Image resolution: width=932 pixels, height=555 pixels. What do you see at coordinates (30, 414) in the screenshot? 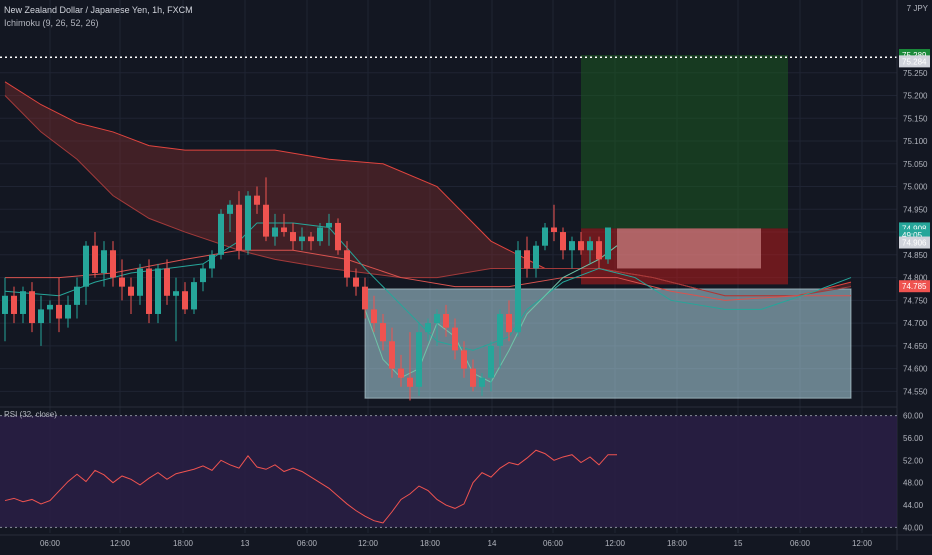
I see `rsi-legend: RSI (32, close)` at bounding box center [30, 414].